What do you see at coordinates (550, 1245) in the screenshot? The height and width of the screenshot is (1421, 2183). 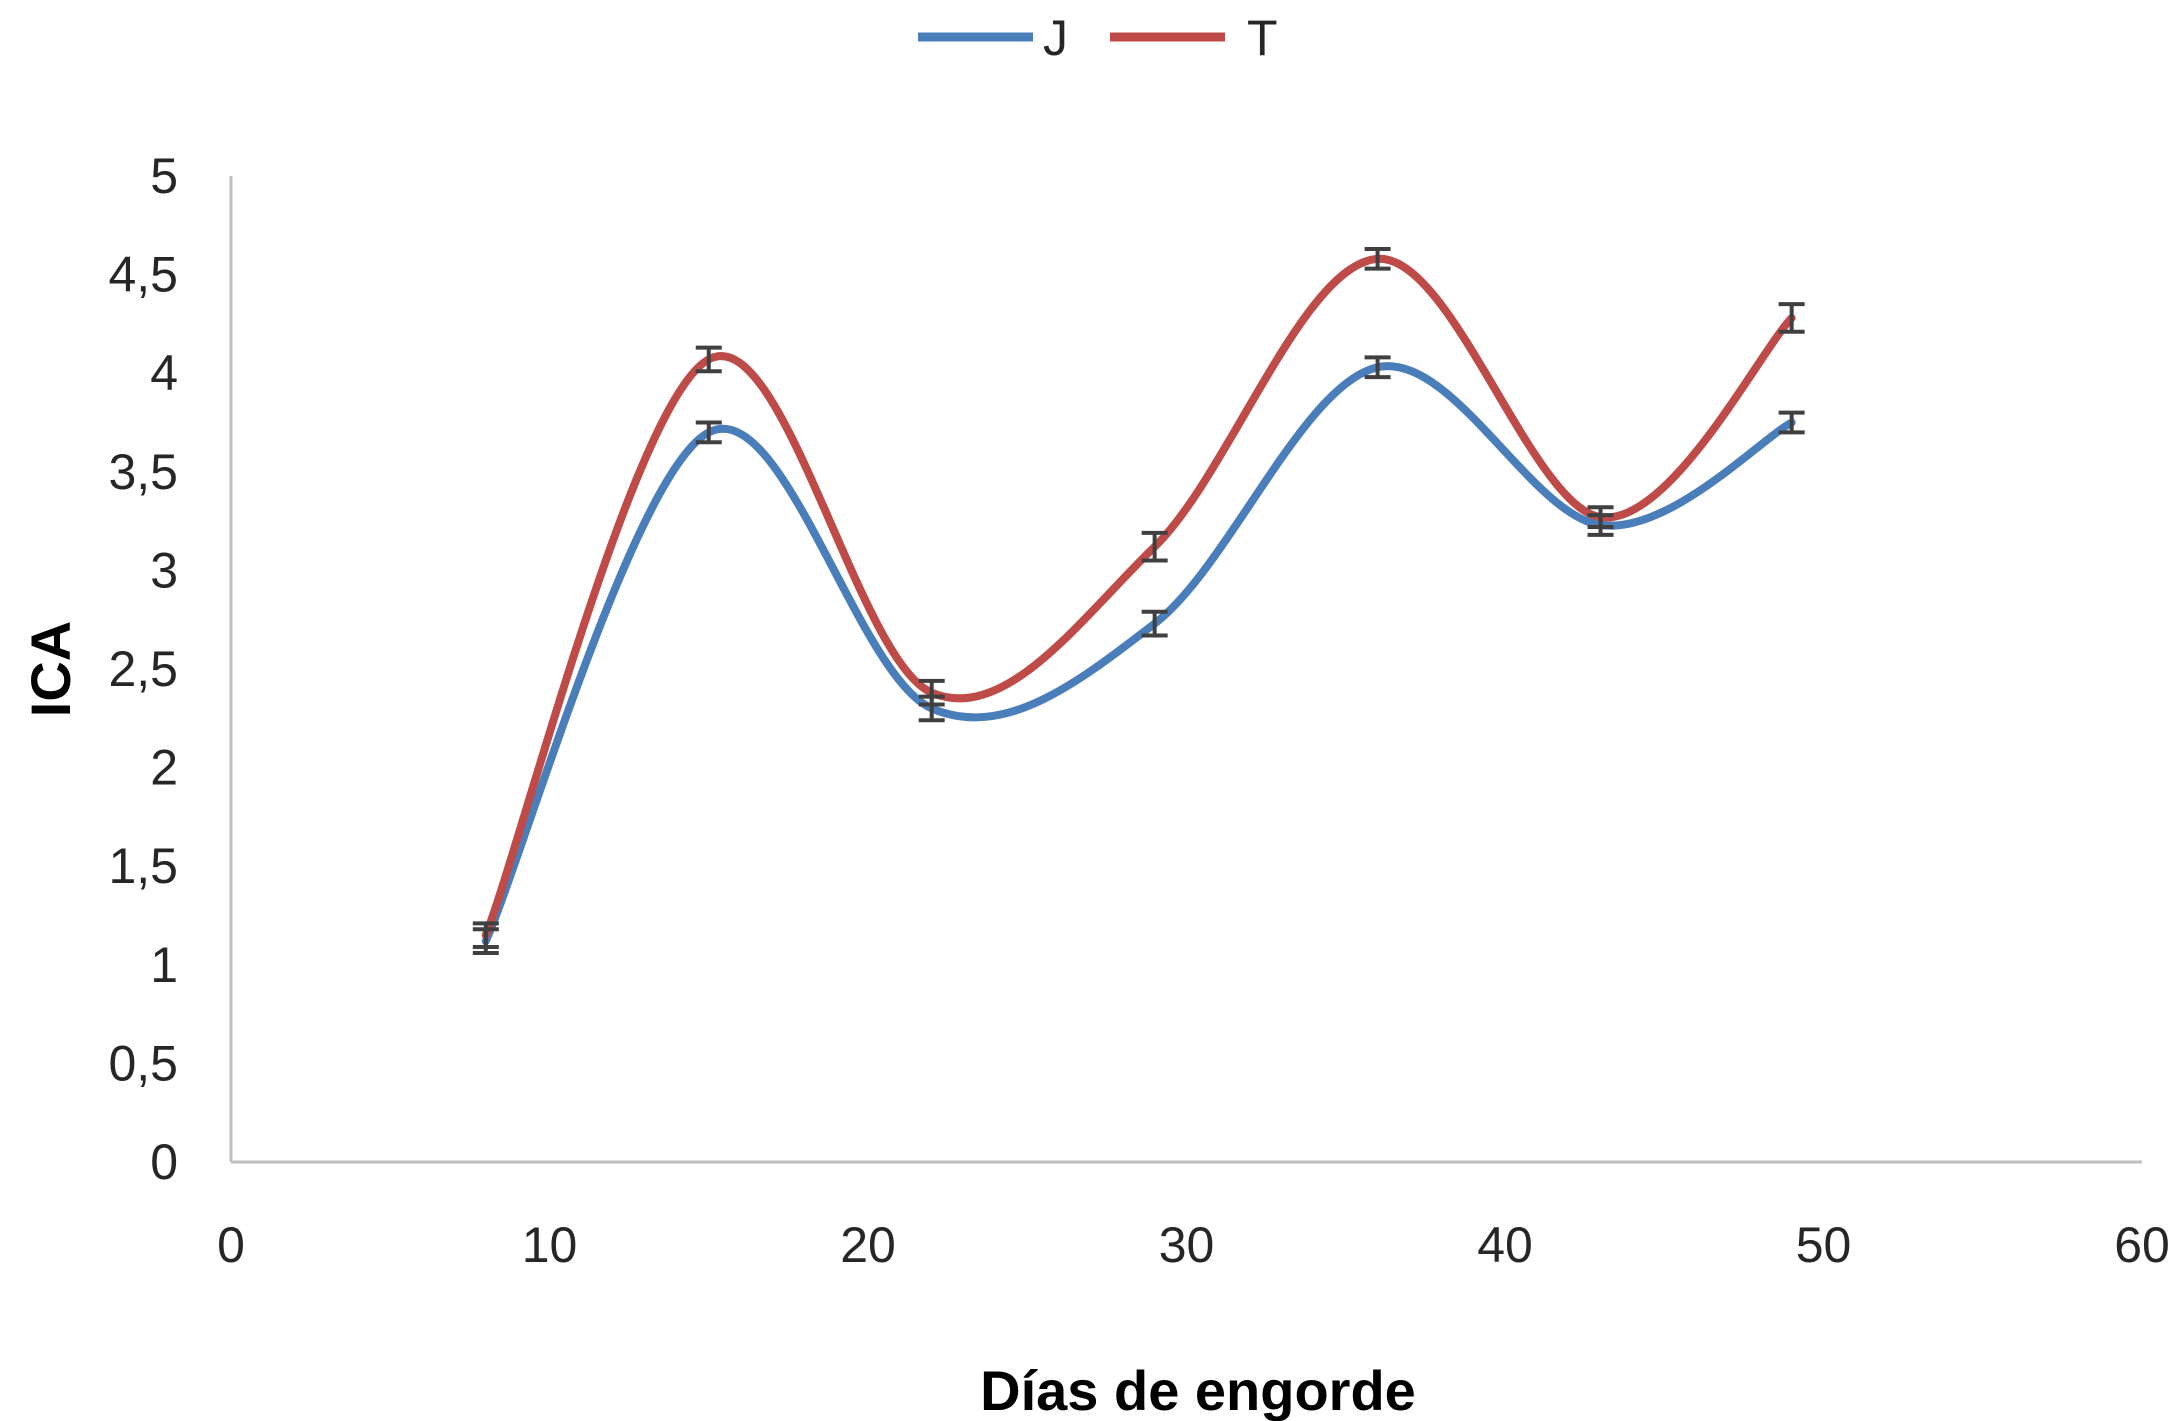 I see `x-tick-label: 10` at bounding box center [550, 1245].